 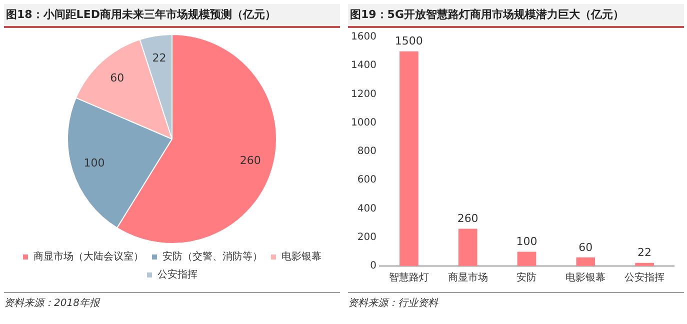 I want to click on data-label: 1500, so click(x=408, y=41).